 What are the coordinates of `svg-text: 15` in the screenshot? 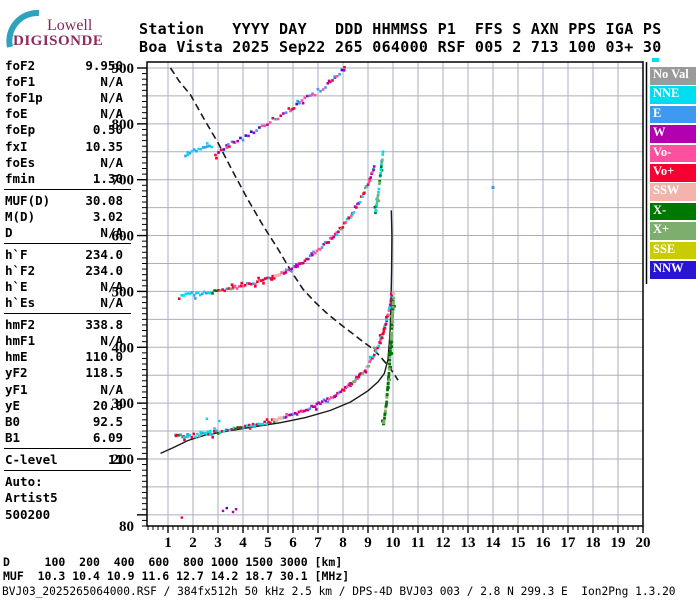 It's located at (518, 543).